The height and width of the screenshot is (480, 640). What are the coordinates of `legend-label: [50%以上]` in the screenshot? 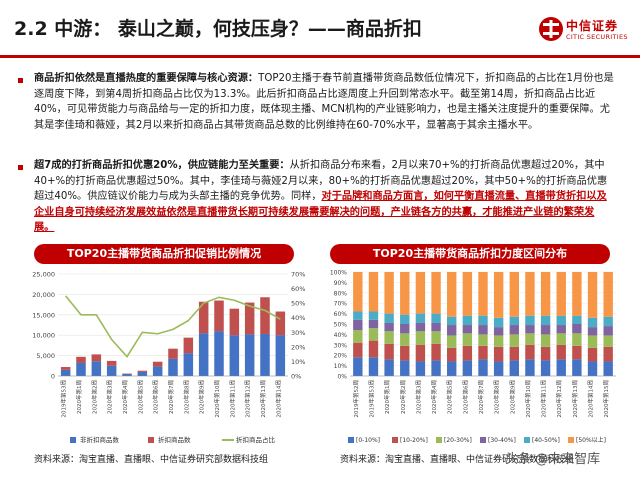 It's located at (591, 440).